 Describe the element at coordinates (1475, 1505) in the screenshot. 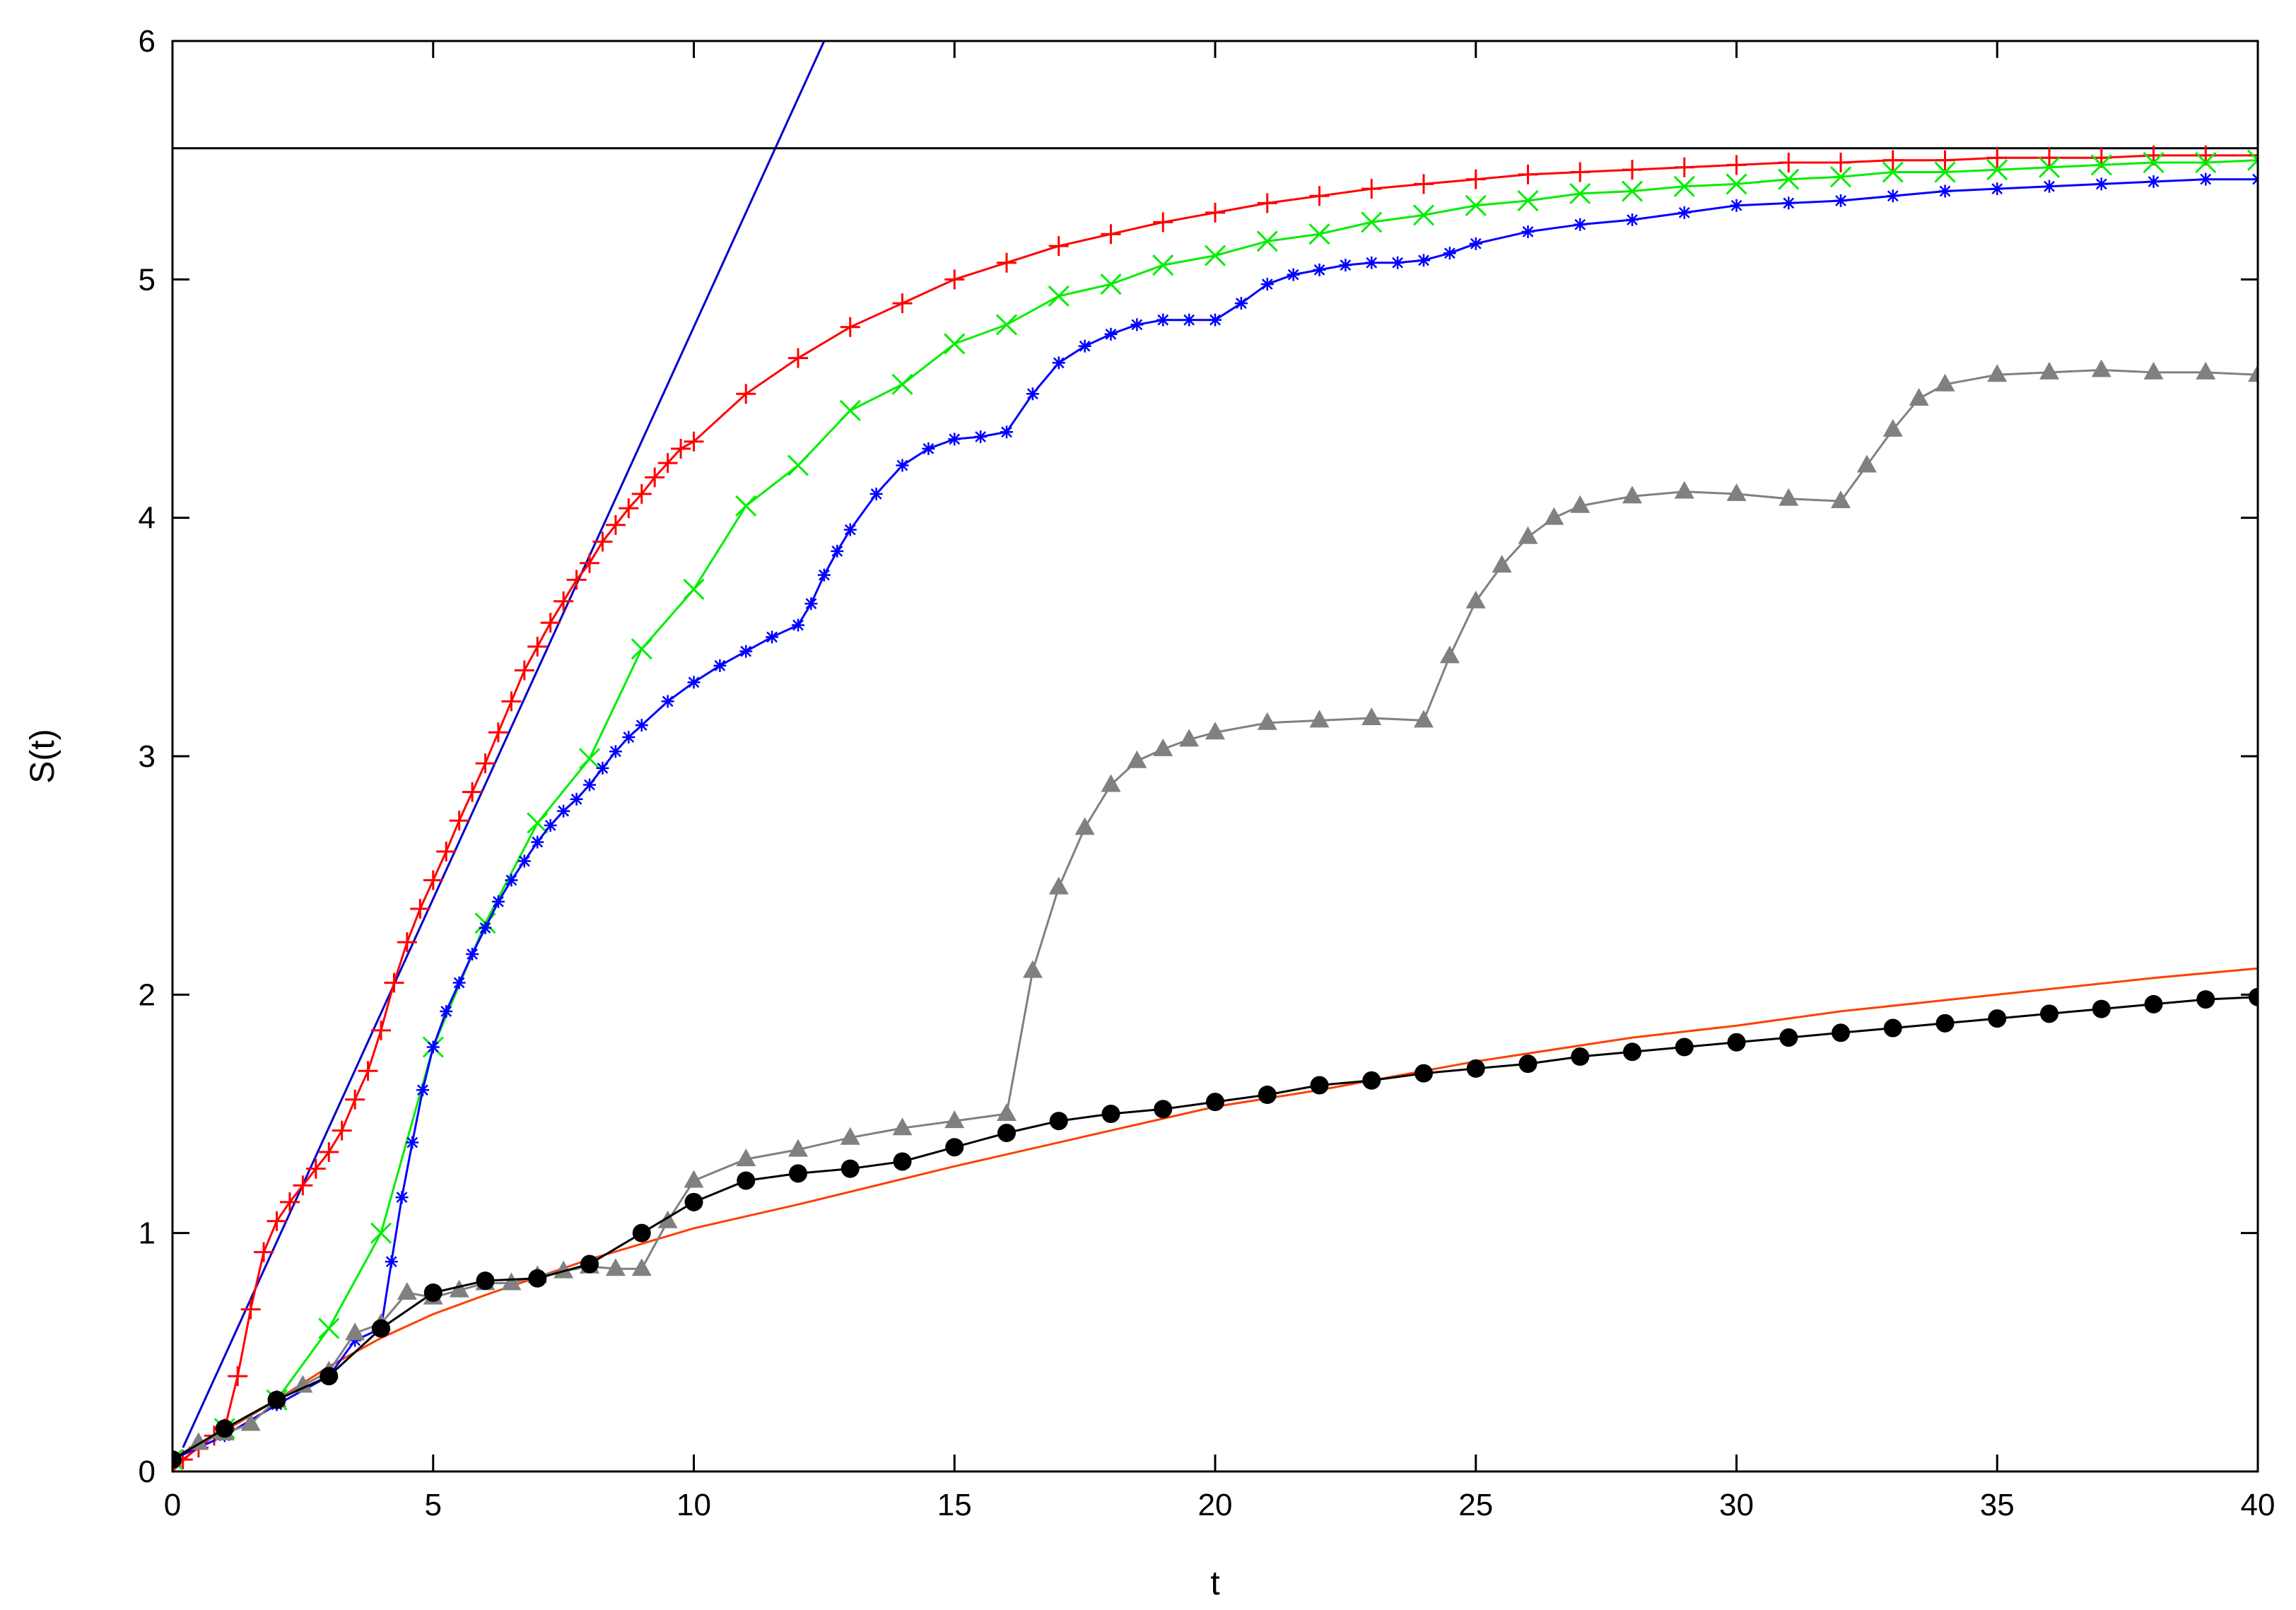

I see `x-tick-label: 25` at that location.